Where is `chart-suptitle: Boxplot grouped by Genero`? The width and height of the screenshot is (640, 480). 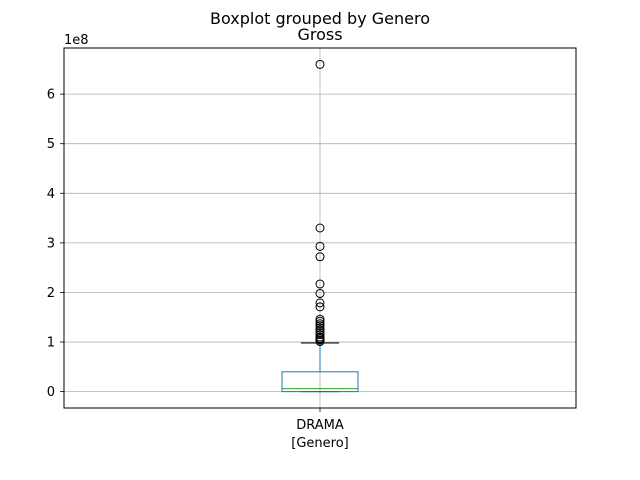 chart-suptitle: Boxplot grouped by Genero is located at coordinates (320, 18).